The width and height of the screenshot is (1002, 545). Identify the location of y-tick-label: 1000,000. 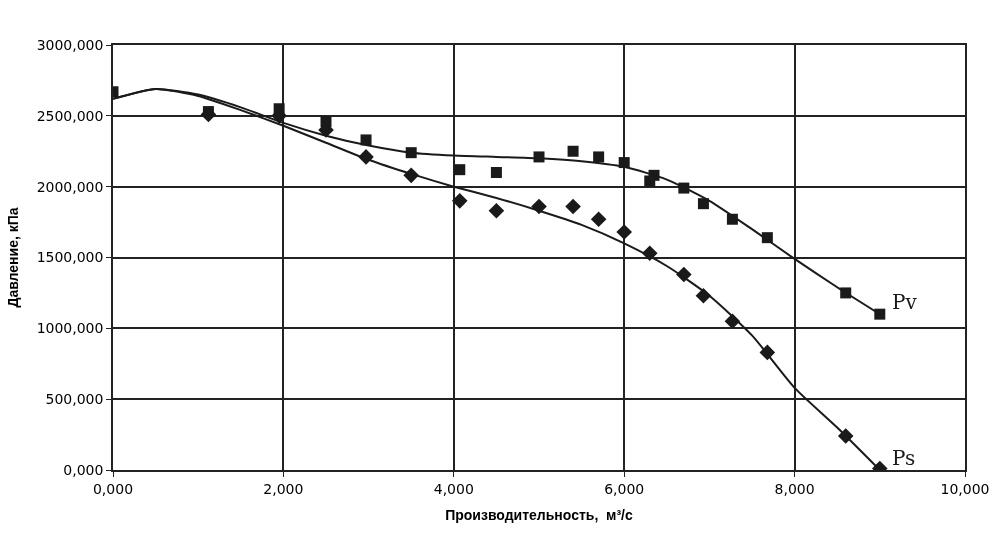
(70, 328).